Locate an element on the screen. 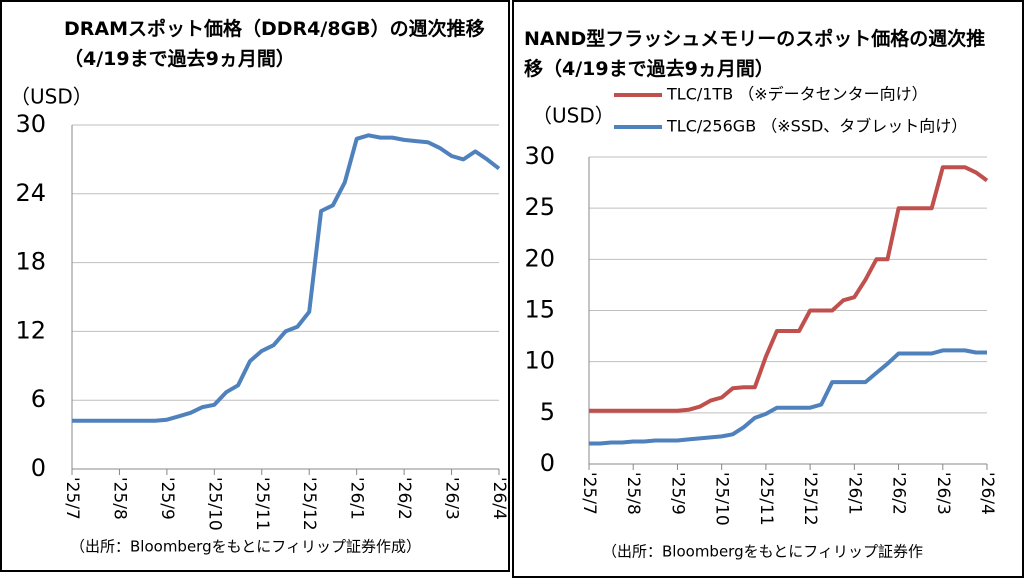 This screenshot has height=578, width=1024. y-tick-label: 15 is located at coordinates (539, 310).